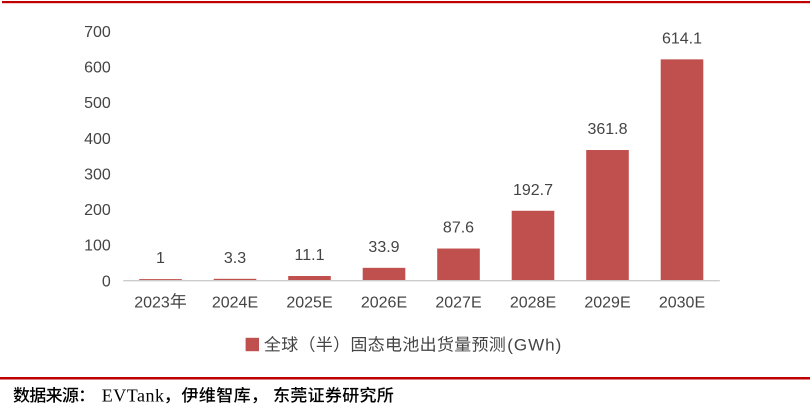  Describe the element at coordinates (97, 246) in the screenshot. I see `svg-text: 100` at that location.